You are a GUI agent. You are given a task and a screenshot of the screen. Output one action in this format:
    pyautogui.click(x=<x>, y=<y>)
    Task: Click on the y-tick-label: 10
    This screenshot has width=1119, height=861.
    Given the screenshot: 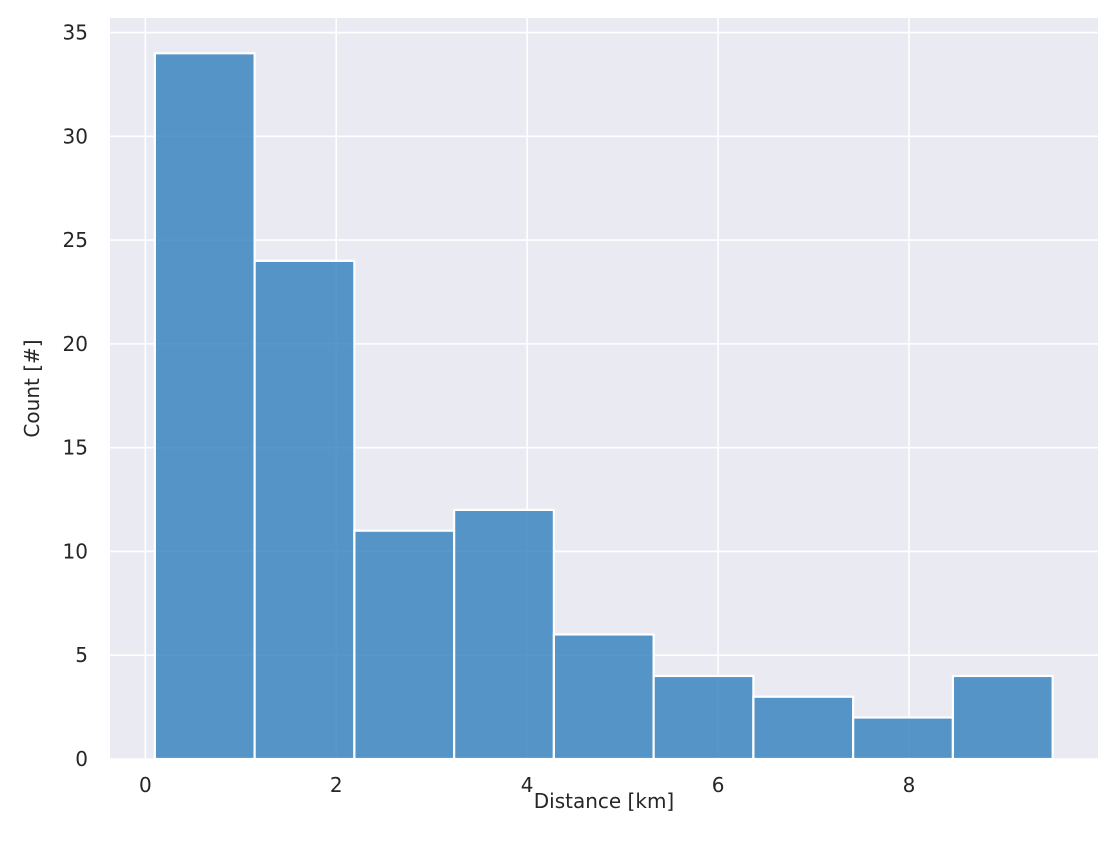 What is the action you would take?
    pyautogui.click(x=75, y=551)
    